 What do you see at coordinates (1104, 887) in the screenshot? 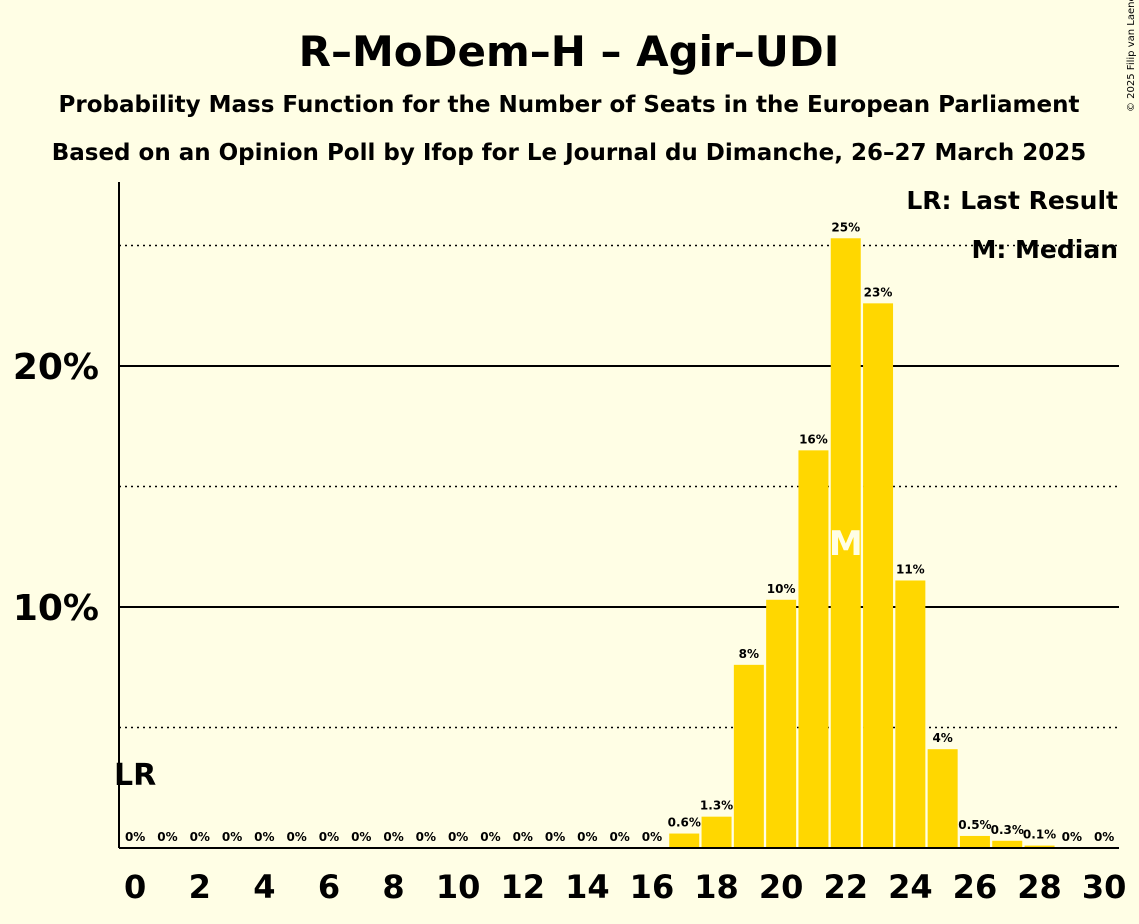
I see `x-tick-label: 30` at bounding box center [1104, 887].